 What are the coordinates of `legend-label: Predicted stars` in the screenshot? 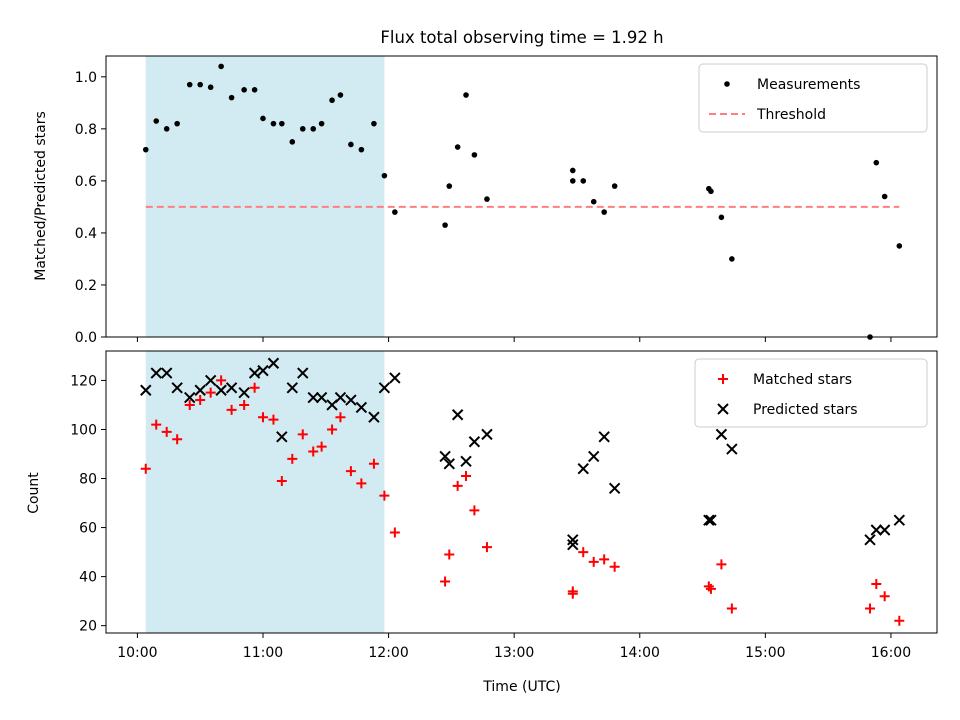 It's located at (805, 410).